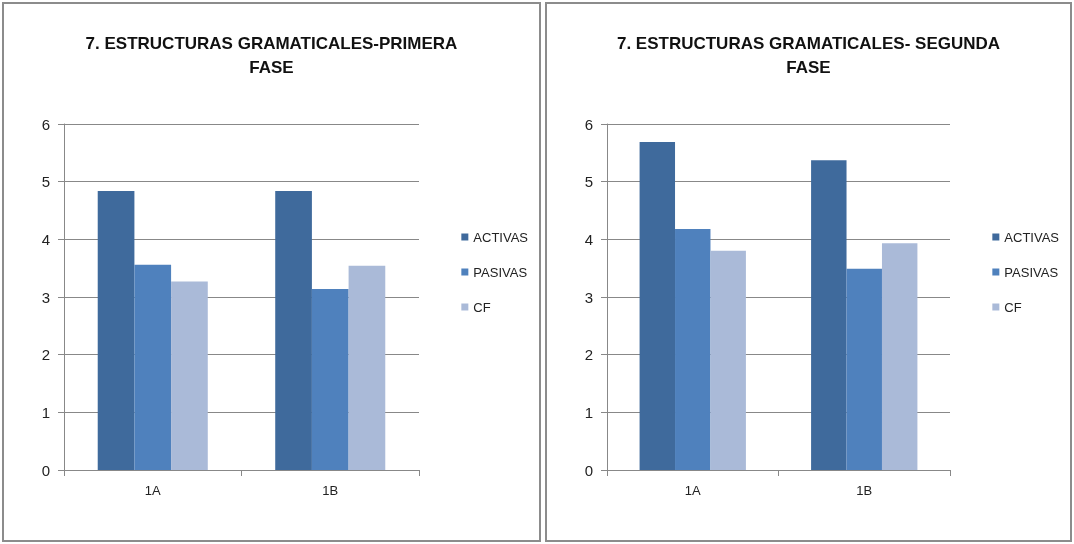 Image resolution: width=1074 pixels, height=544 pixels. Describe the element at coordinates (808, 55) in the screenshot. I see `chart-title: 7. ESTRUCTURAS GRAMATICALES- SEGUNDA FASE` at that location.